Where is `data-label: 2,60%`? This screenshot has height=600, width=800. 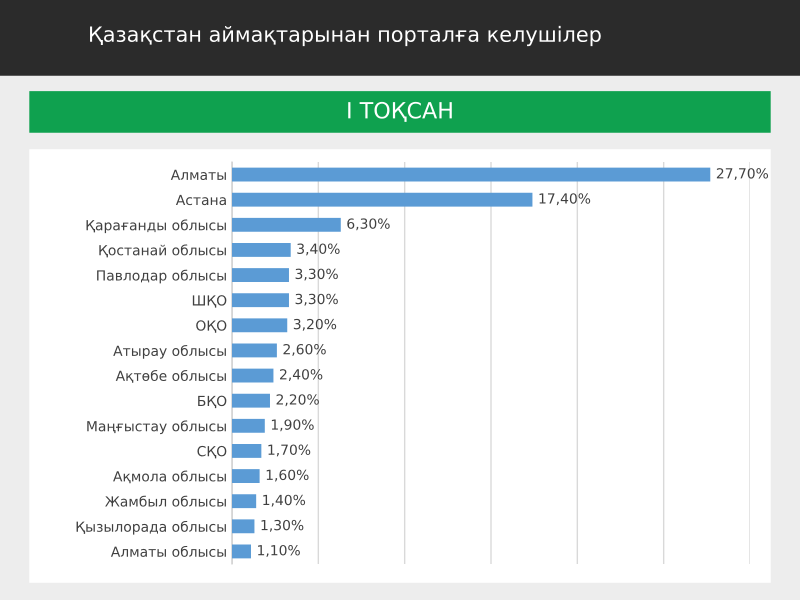 data-label: 2,60% is located at coordinates (304, 350).